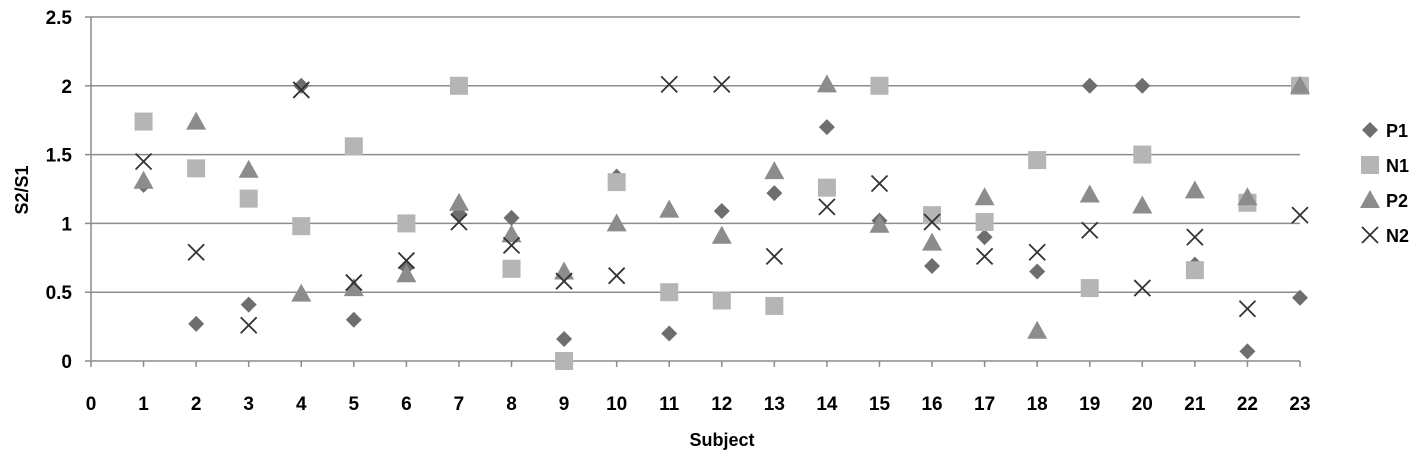 Image resolution: width=1418 pixels, height=461 pixels. Describe the element at coordinates (1037, 404) in the screenshot. I see `x-tick-label: 18` at that location.